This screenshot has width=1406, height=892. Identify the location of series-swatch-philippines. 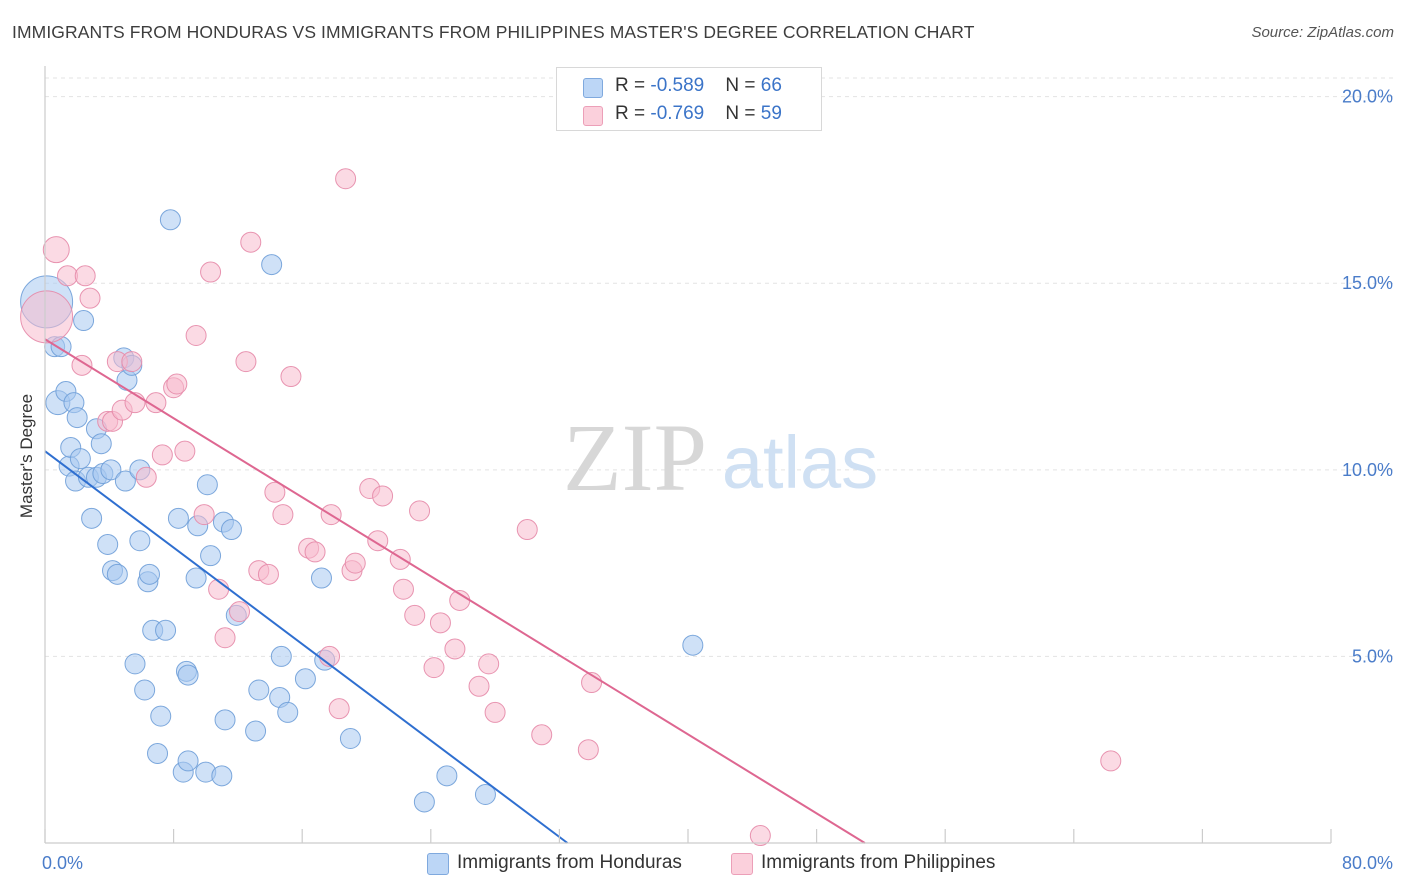
(742, 864).